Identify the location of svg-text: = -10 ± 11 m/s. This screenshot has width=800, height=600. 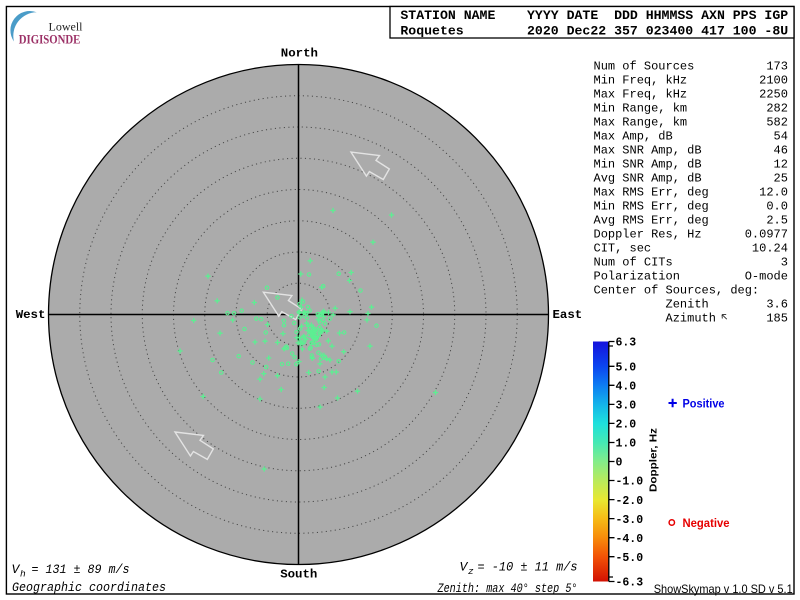
(528, 567).